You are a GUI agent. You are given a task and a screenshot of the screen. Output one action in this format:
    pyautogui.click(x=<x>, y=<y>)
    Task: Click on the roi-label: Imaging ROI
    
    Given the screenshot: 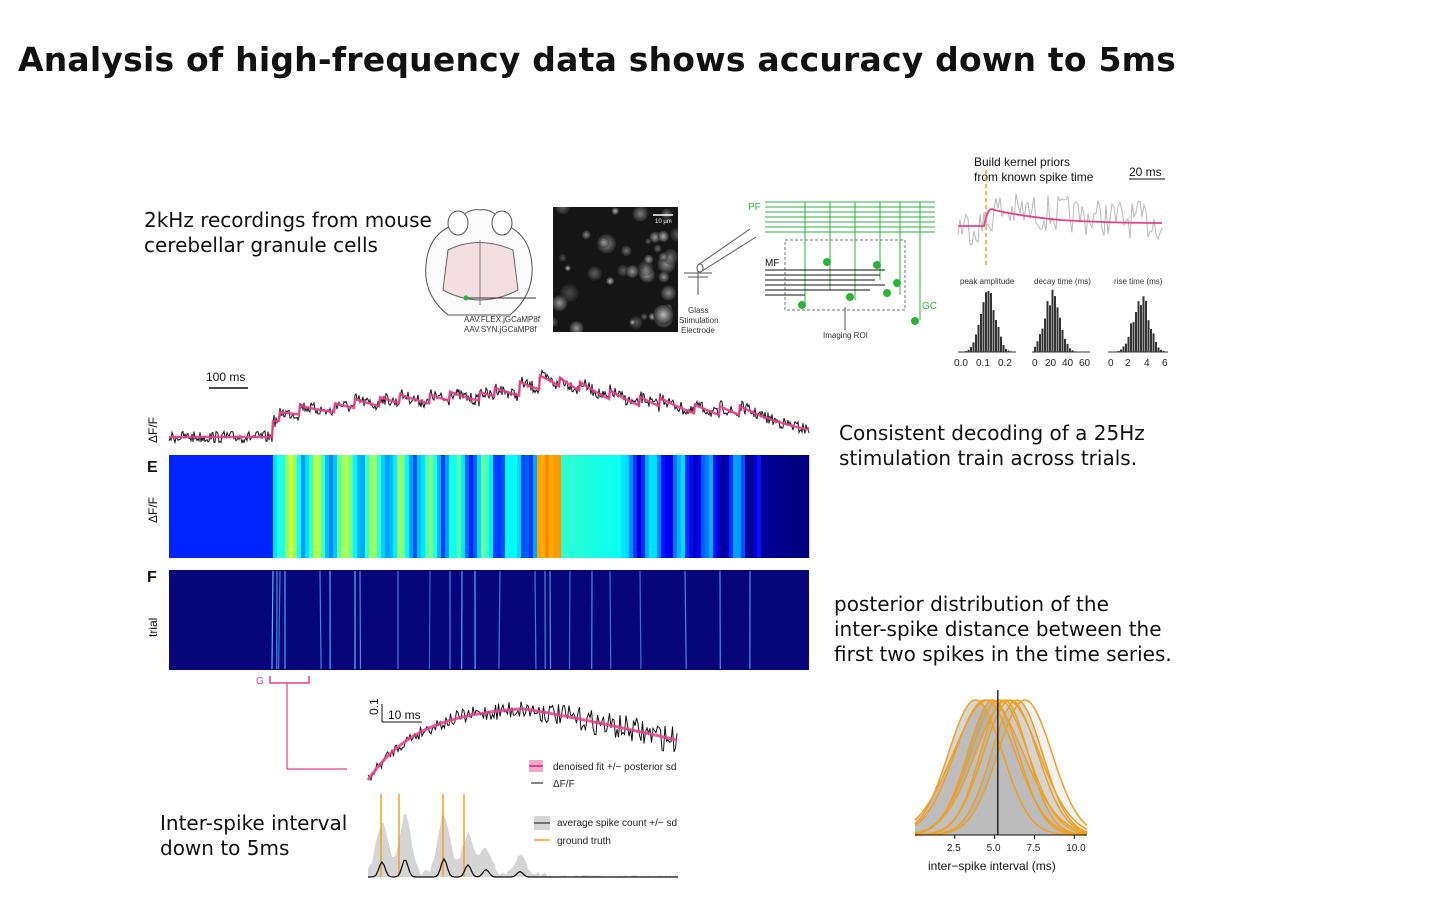 What is the action you would take?
    pyautogui.click(x=845, y=335)
    